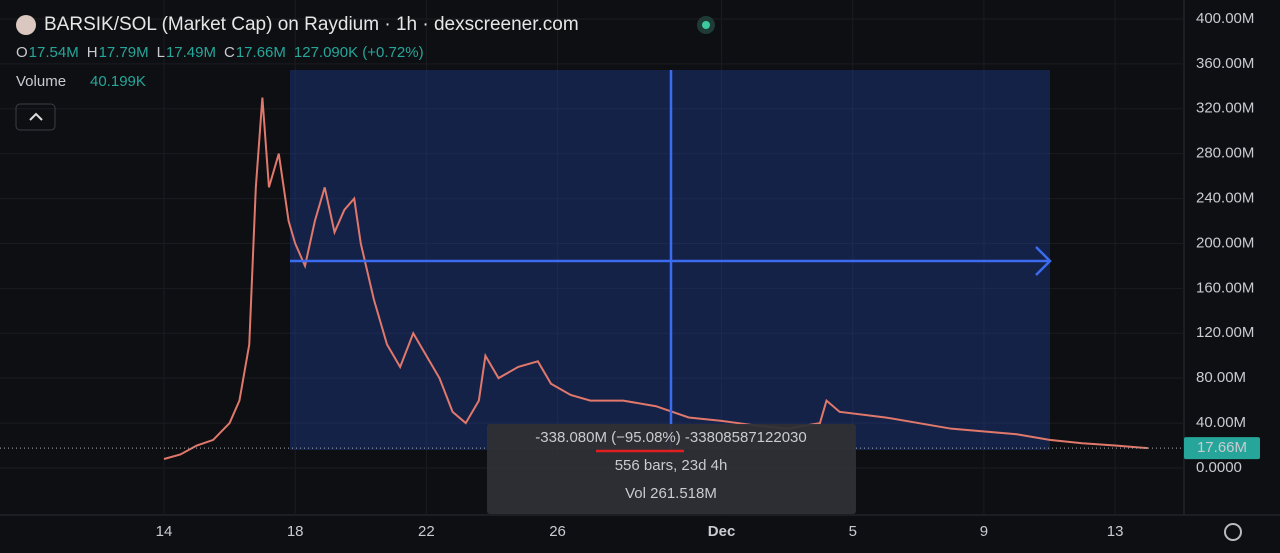 This screenshot has height=553, width=1280. I want to click on x-tick-label: 26, so click(557, 531).